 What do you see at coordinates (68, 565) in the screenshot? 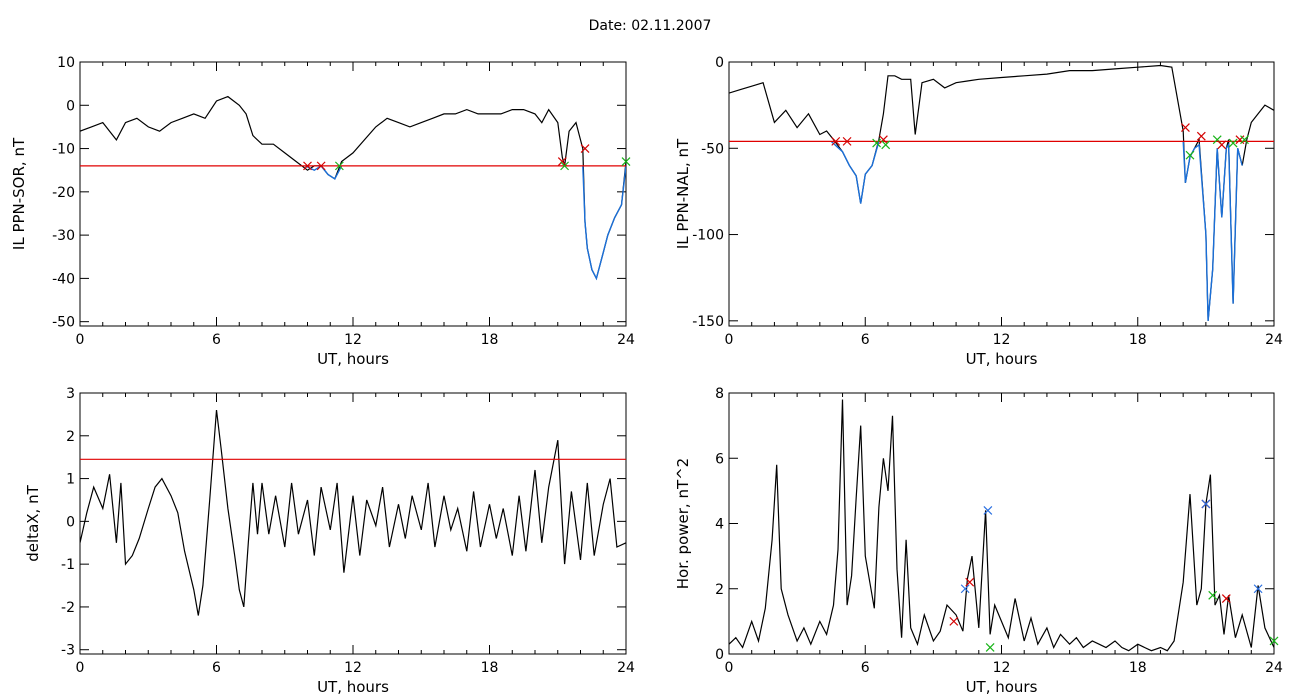
I see `y-tick-label: -1` at bounding box center [68, 565].